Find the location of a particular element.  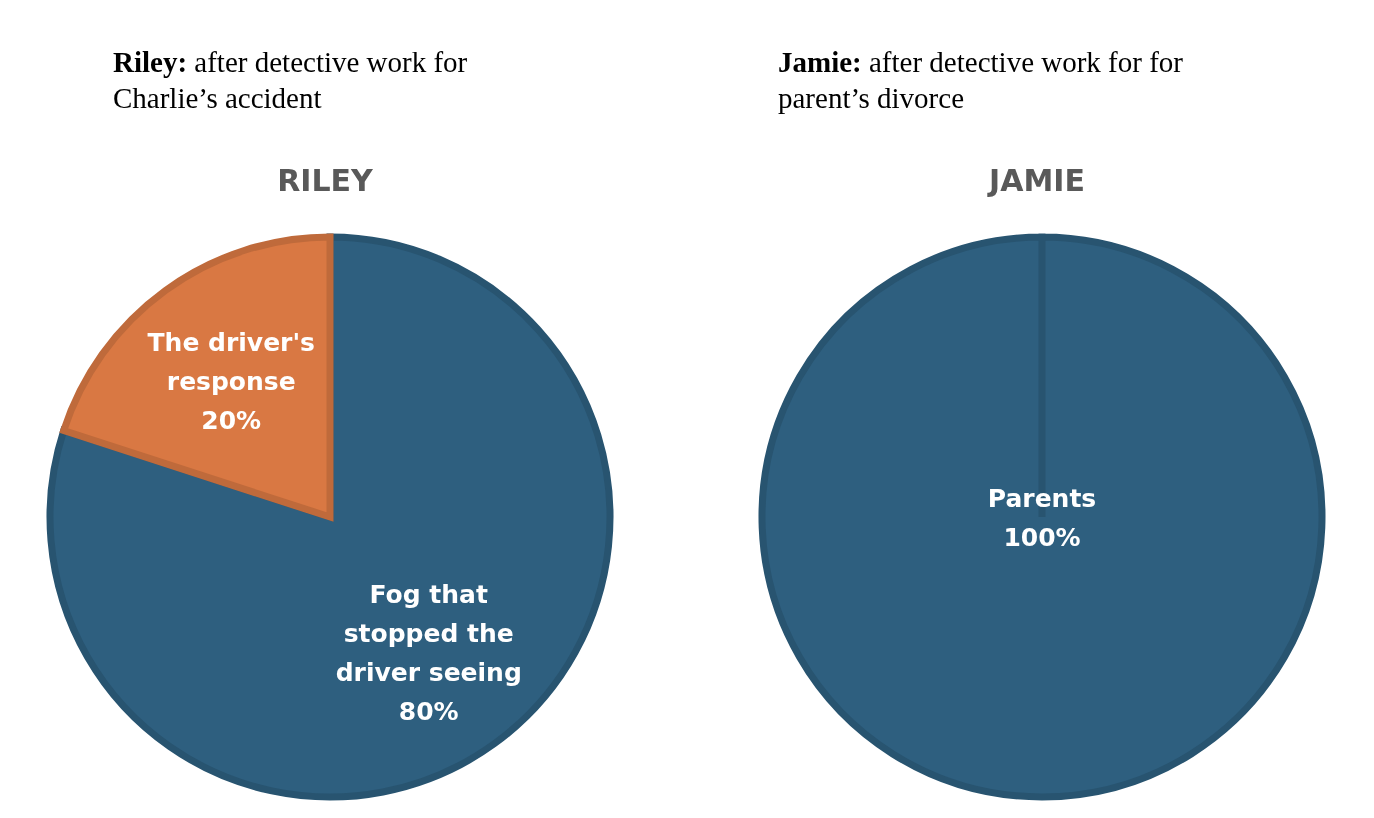

data-label: 100% is located at coordinates (1042, 536).